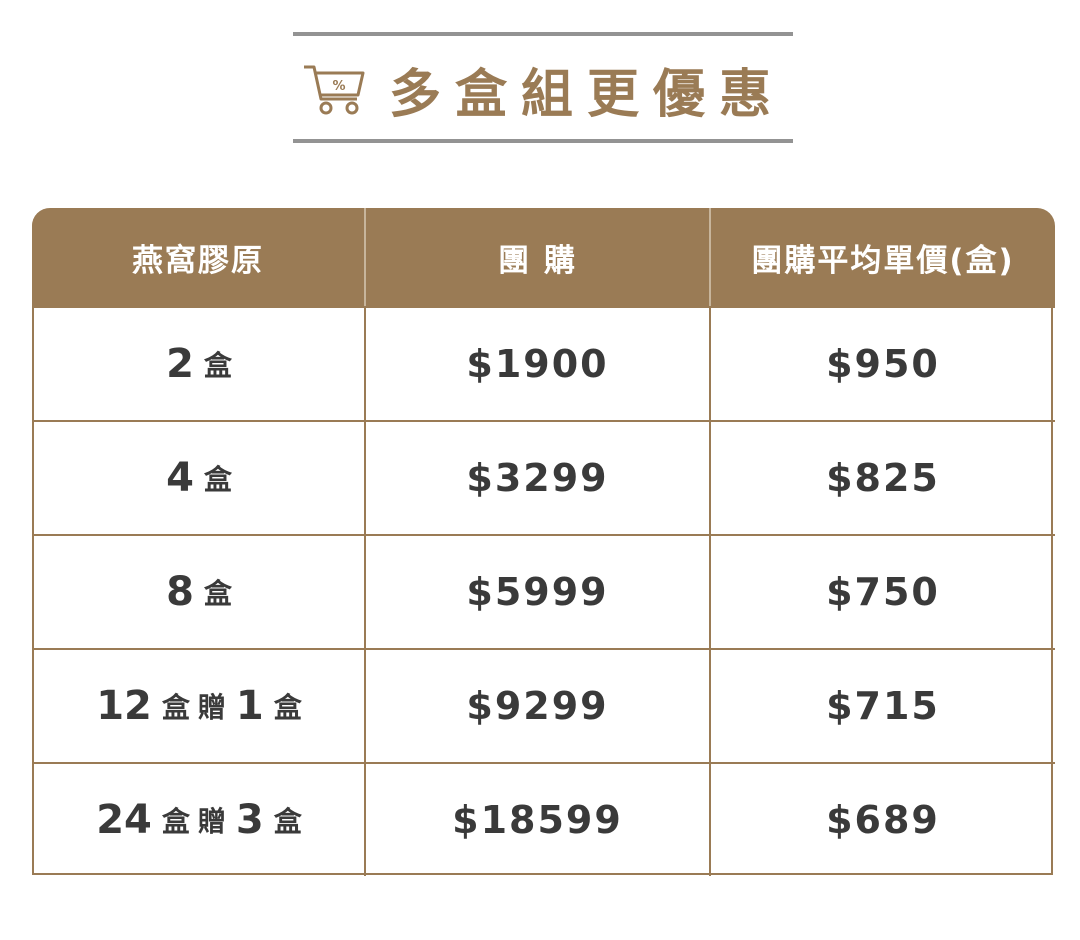 This screenshot has height=940, width=1080. I want to click on quantity: 8, so click(180, 592).